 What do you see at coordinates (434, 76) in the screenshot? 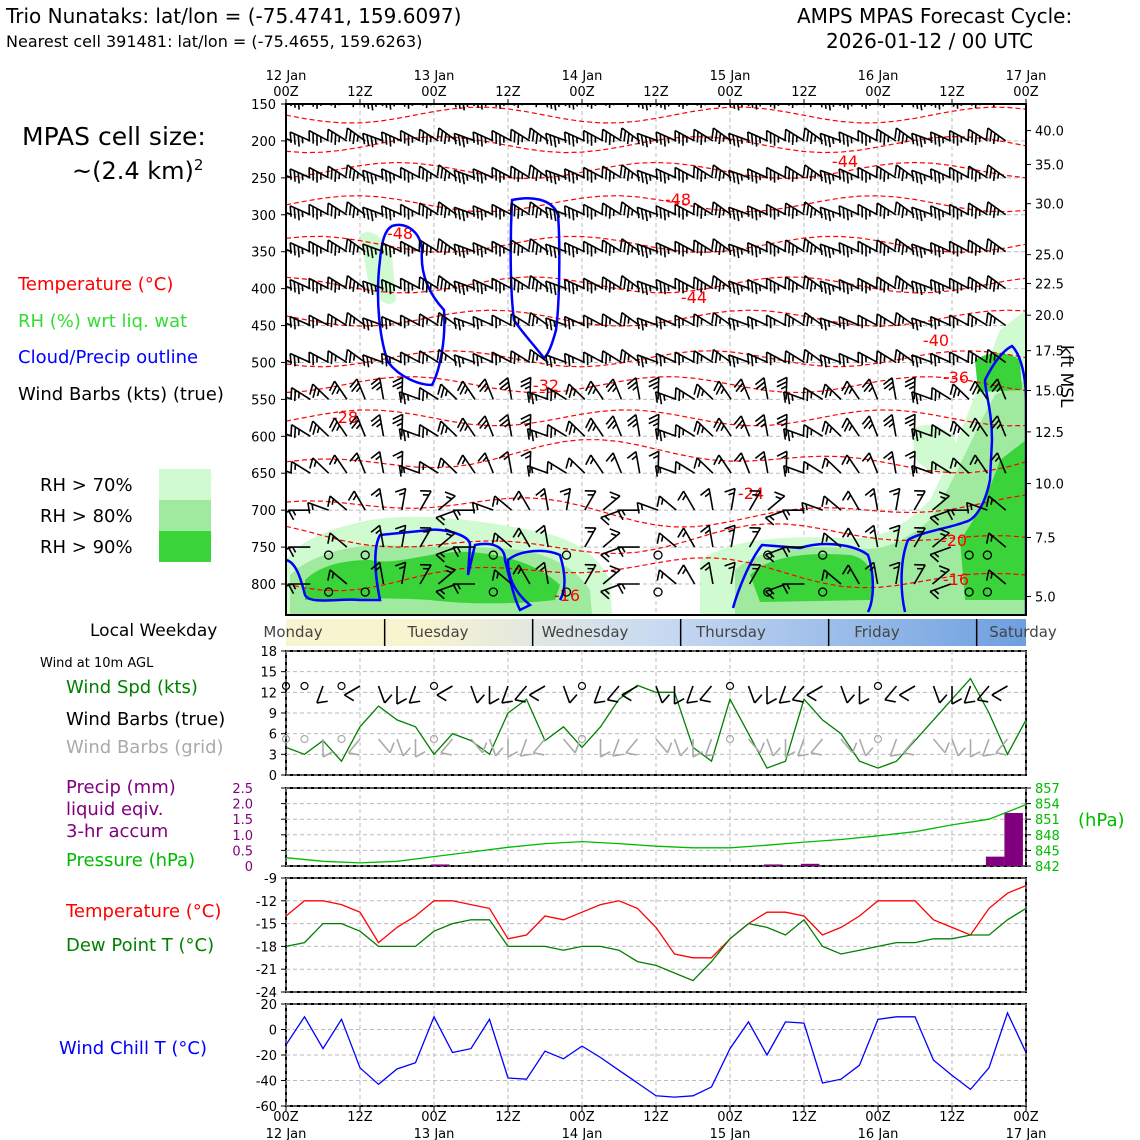
I see `x-tick-label-top-date: 13 Jan` at bounding box center [434, 76].